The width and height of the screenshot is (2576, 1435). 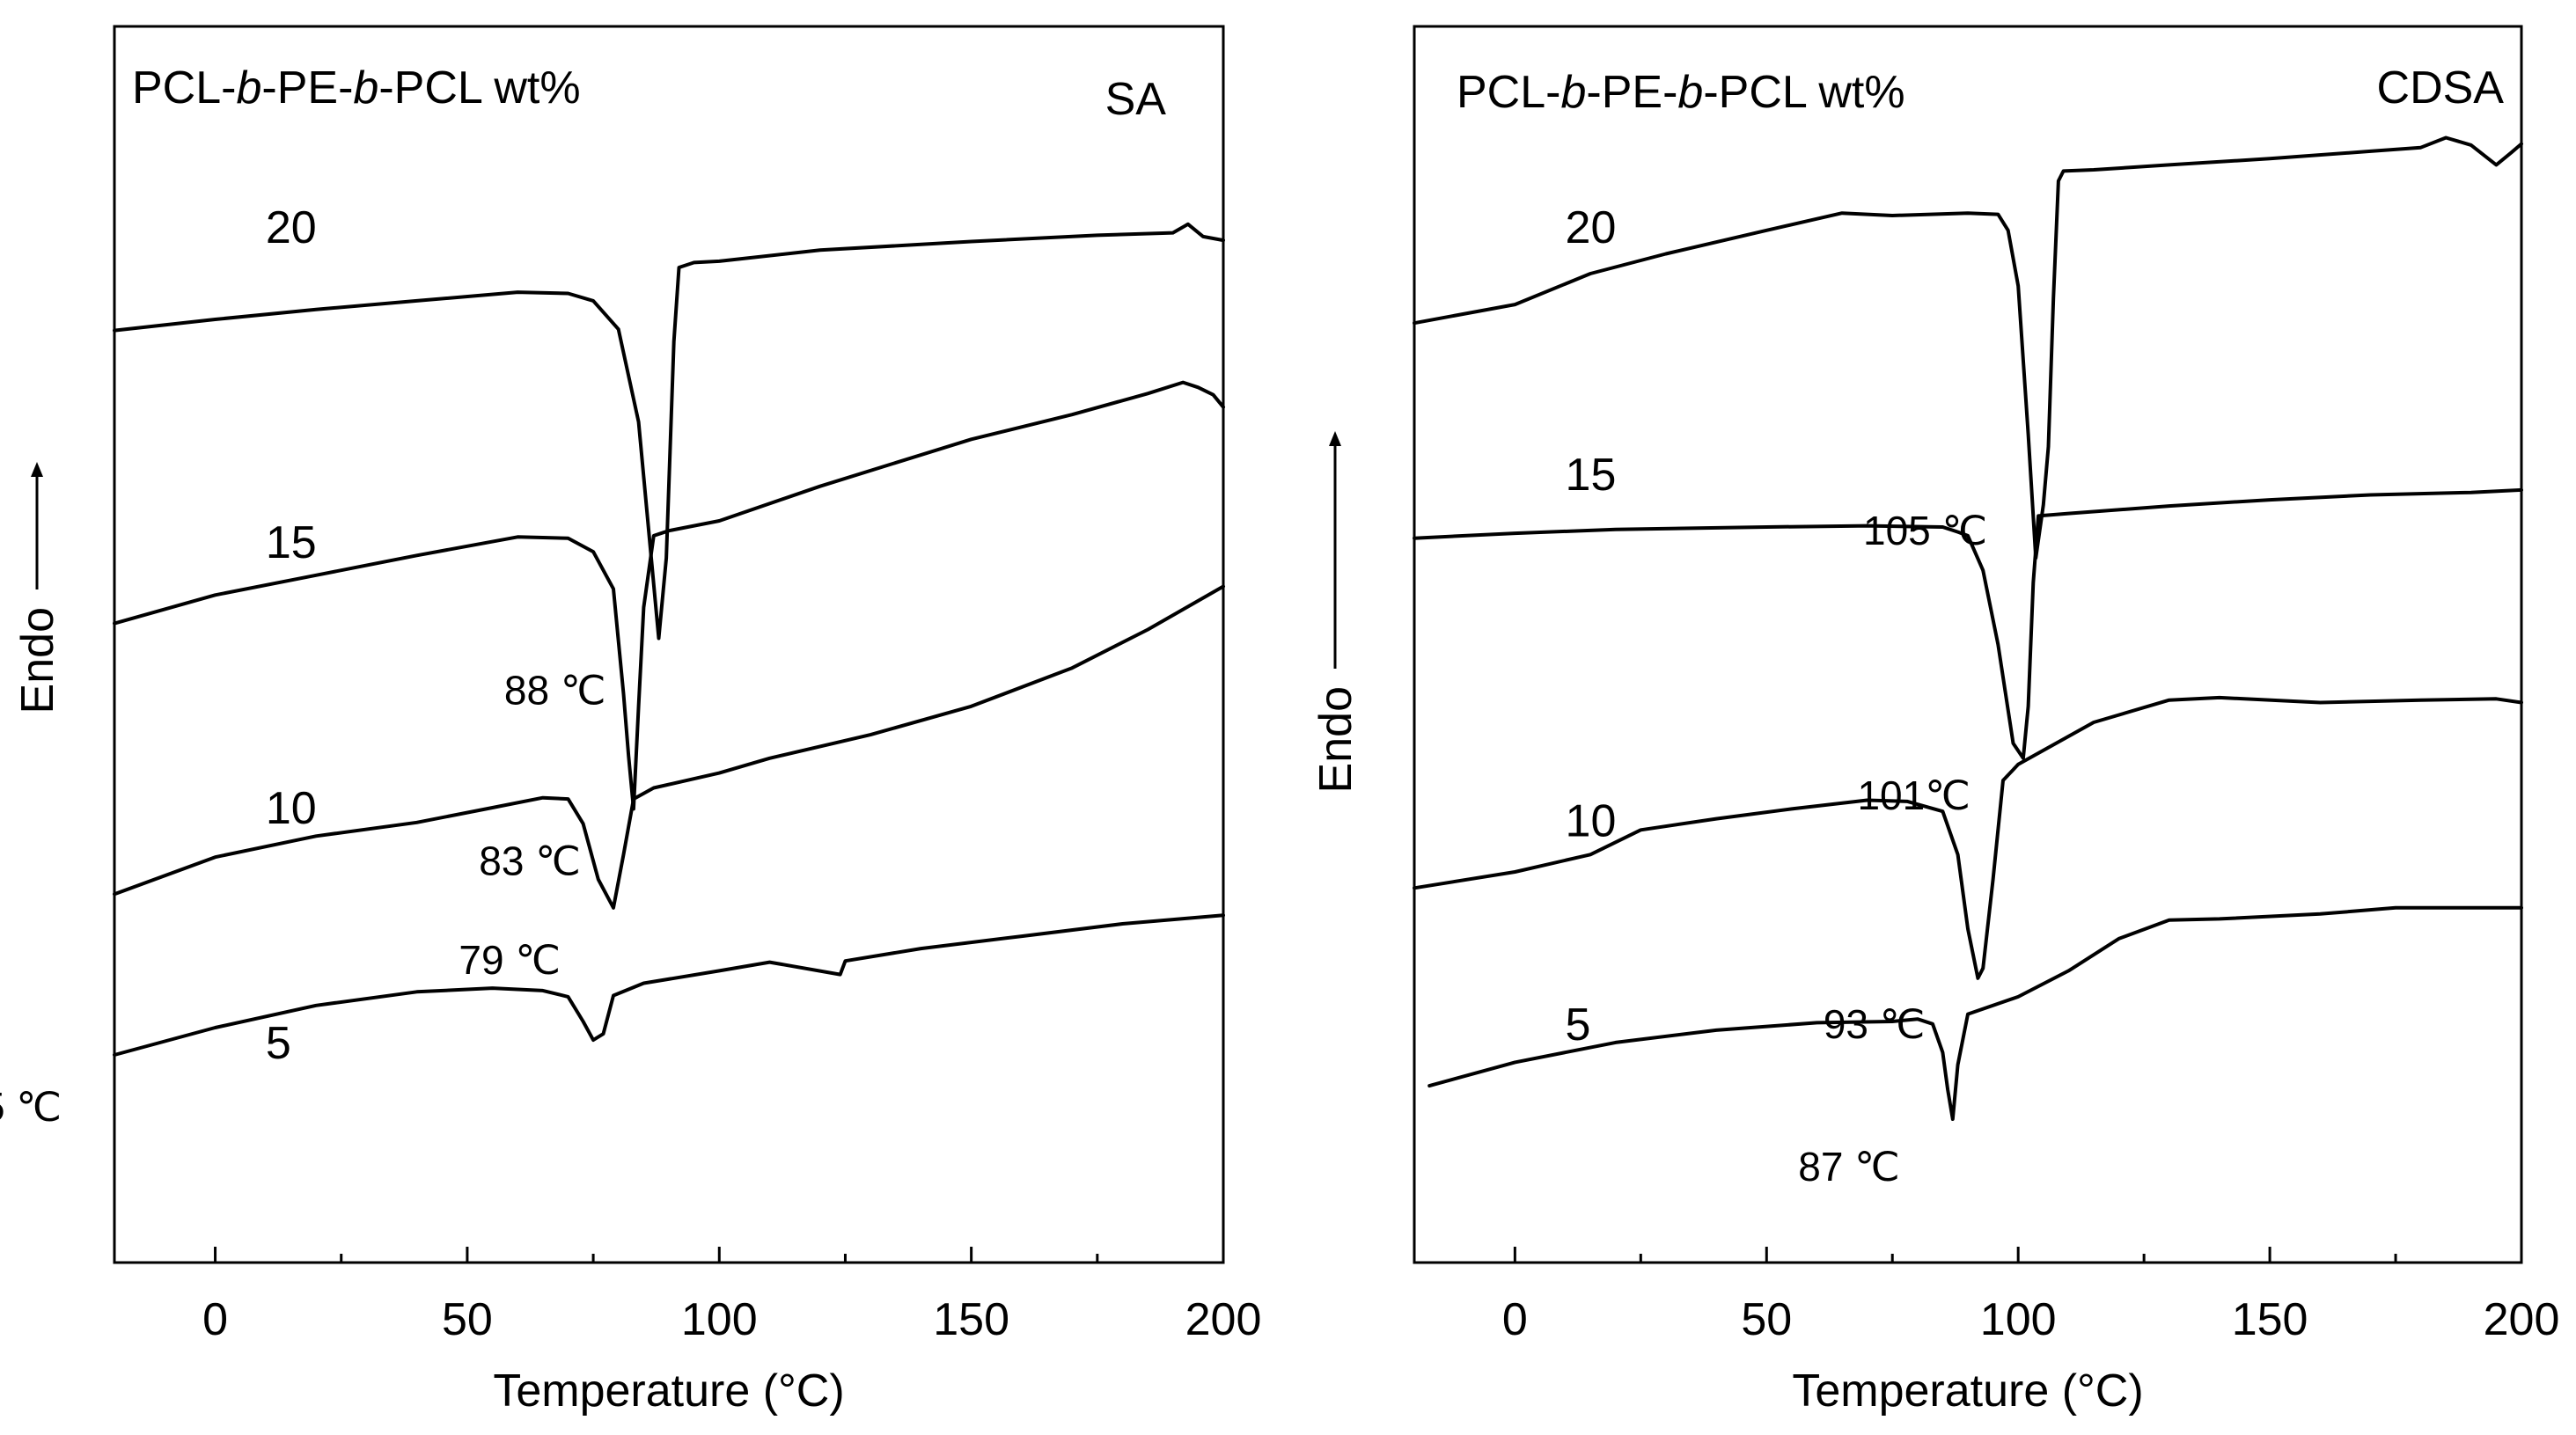 What do you see at coordinates (669, 431) in the screenshot?
I see `dsc-curve-sa-20wt` at bounding box center [669, 431].